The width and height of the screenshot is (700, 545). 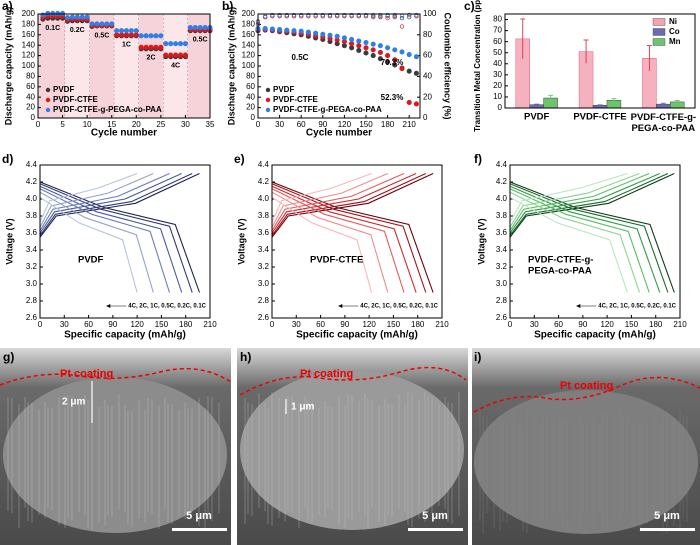 What do you see at coordinates (392, 97) in the screenshot?
I see `annotation: 52.3%` at bounding box center [392, 97].